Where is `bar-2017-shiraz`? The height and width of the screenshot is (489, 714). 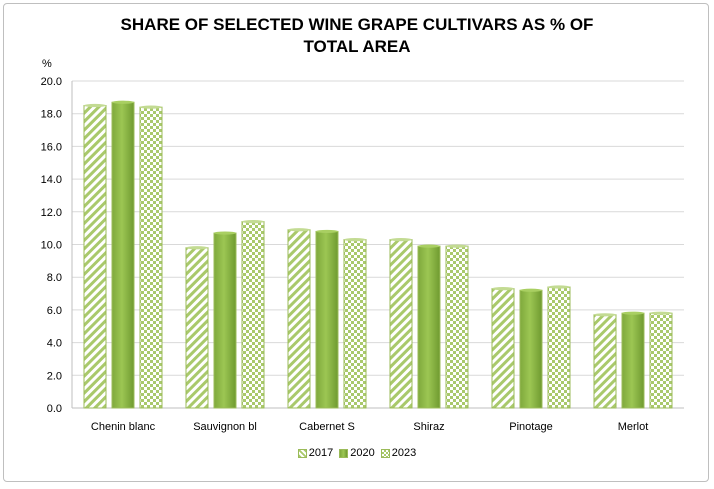
bar-2017-shiraz is located at coordinates (401, 324).